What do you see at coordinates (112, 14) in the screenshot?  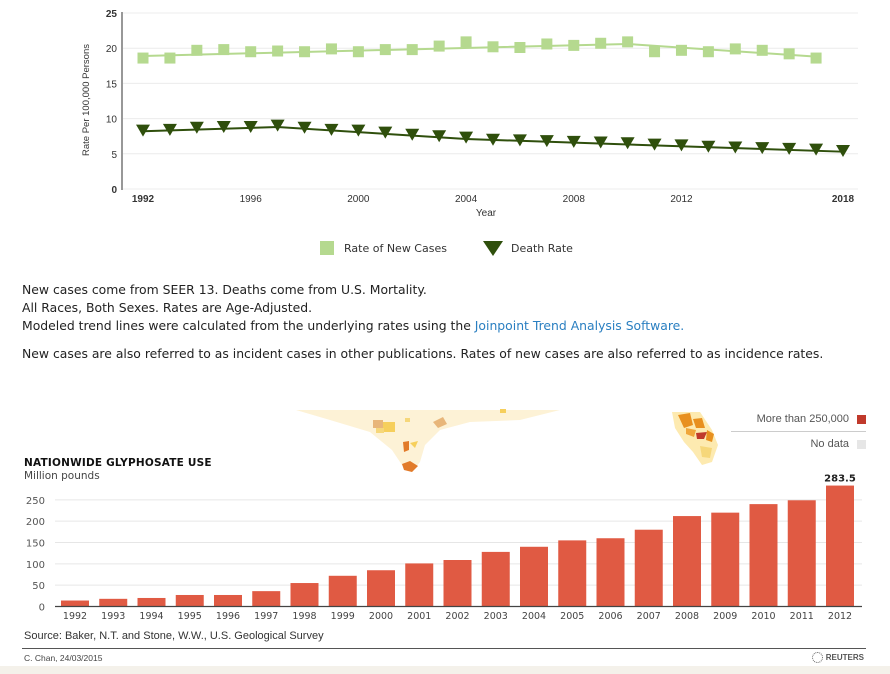 I see `y-tick-label: 25` at bounding box center [112, 14].